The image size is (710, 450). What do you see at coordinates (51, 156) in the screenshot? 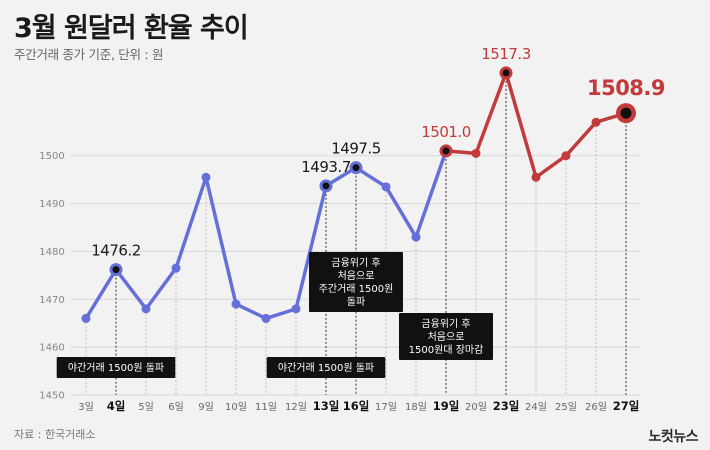
I see `y-tick-label: 1500` at bounding box center [51, 156].